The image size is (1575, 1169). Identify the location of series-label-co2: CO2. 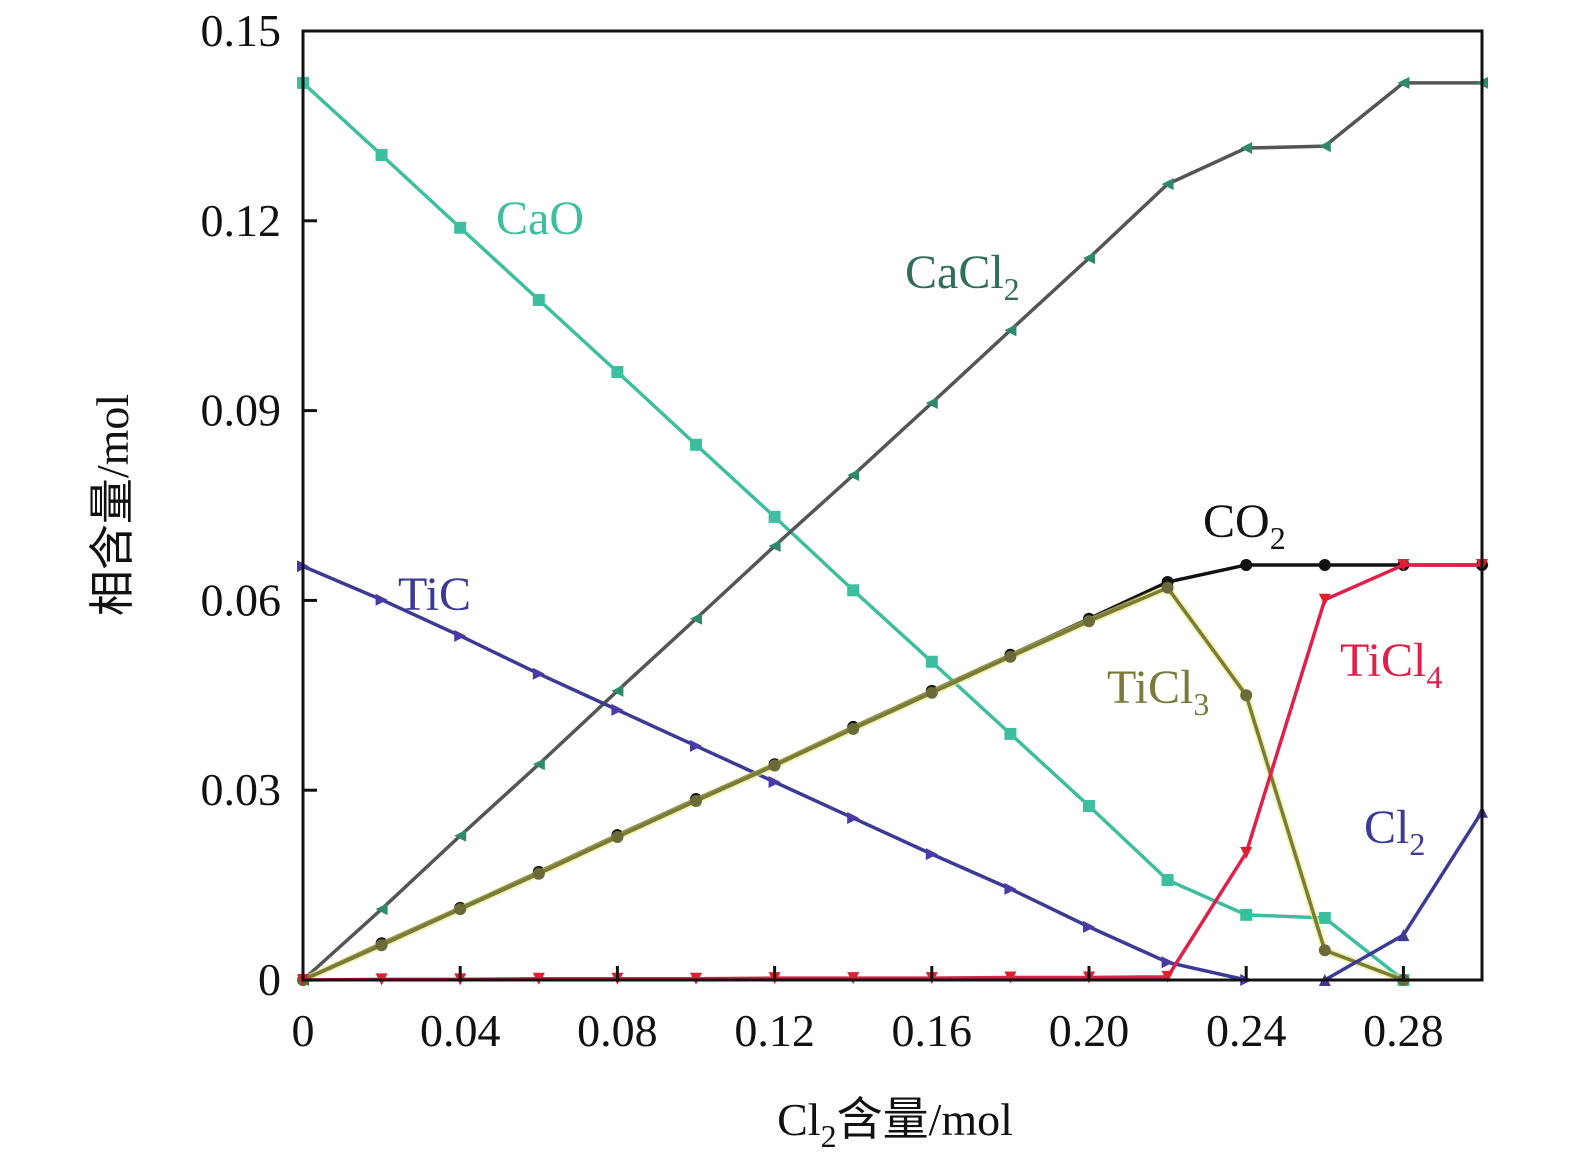
(1244, 525).